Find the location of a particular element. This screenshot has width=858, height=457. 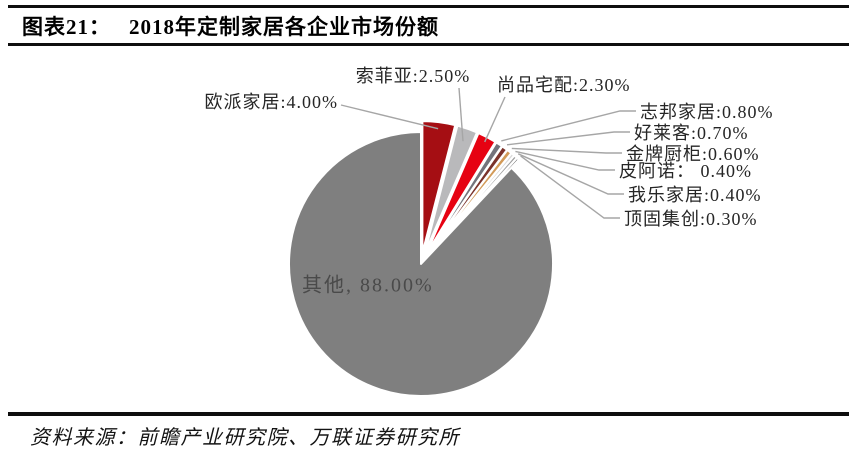

pie-slice-oppein is located at coordinates (439, 187).